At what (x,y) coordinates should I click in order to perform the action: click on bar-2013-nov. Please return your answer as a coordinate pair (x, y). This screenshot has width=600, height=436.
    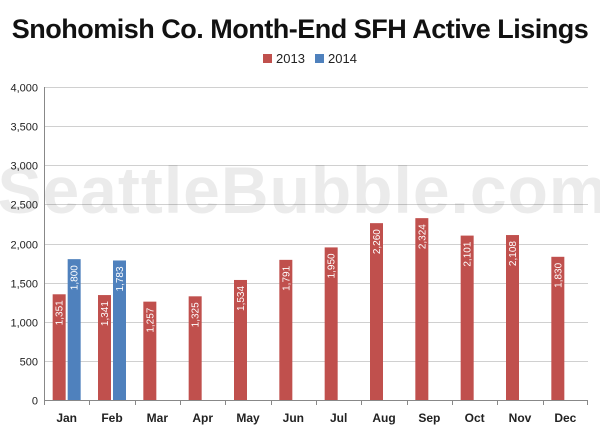
    Looking at the image, I should click on (512, 317).